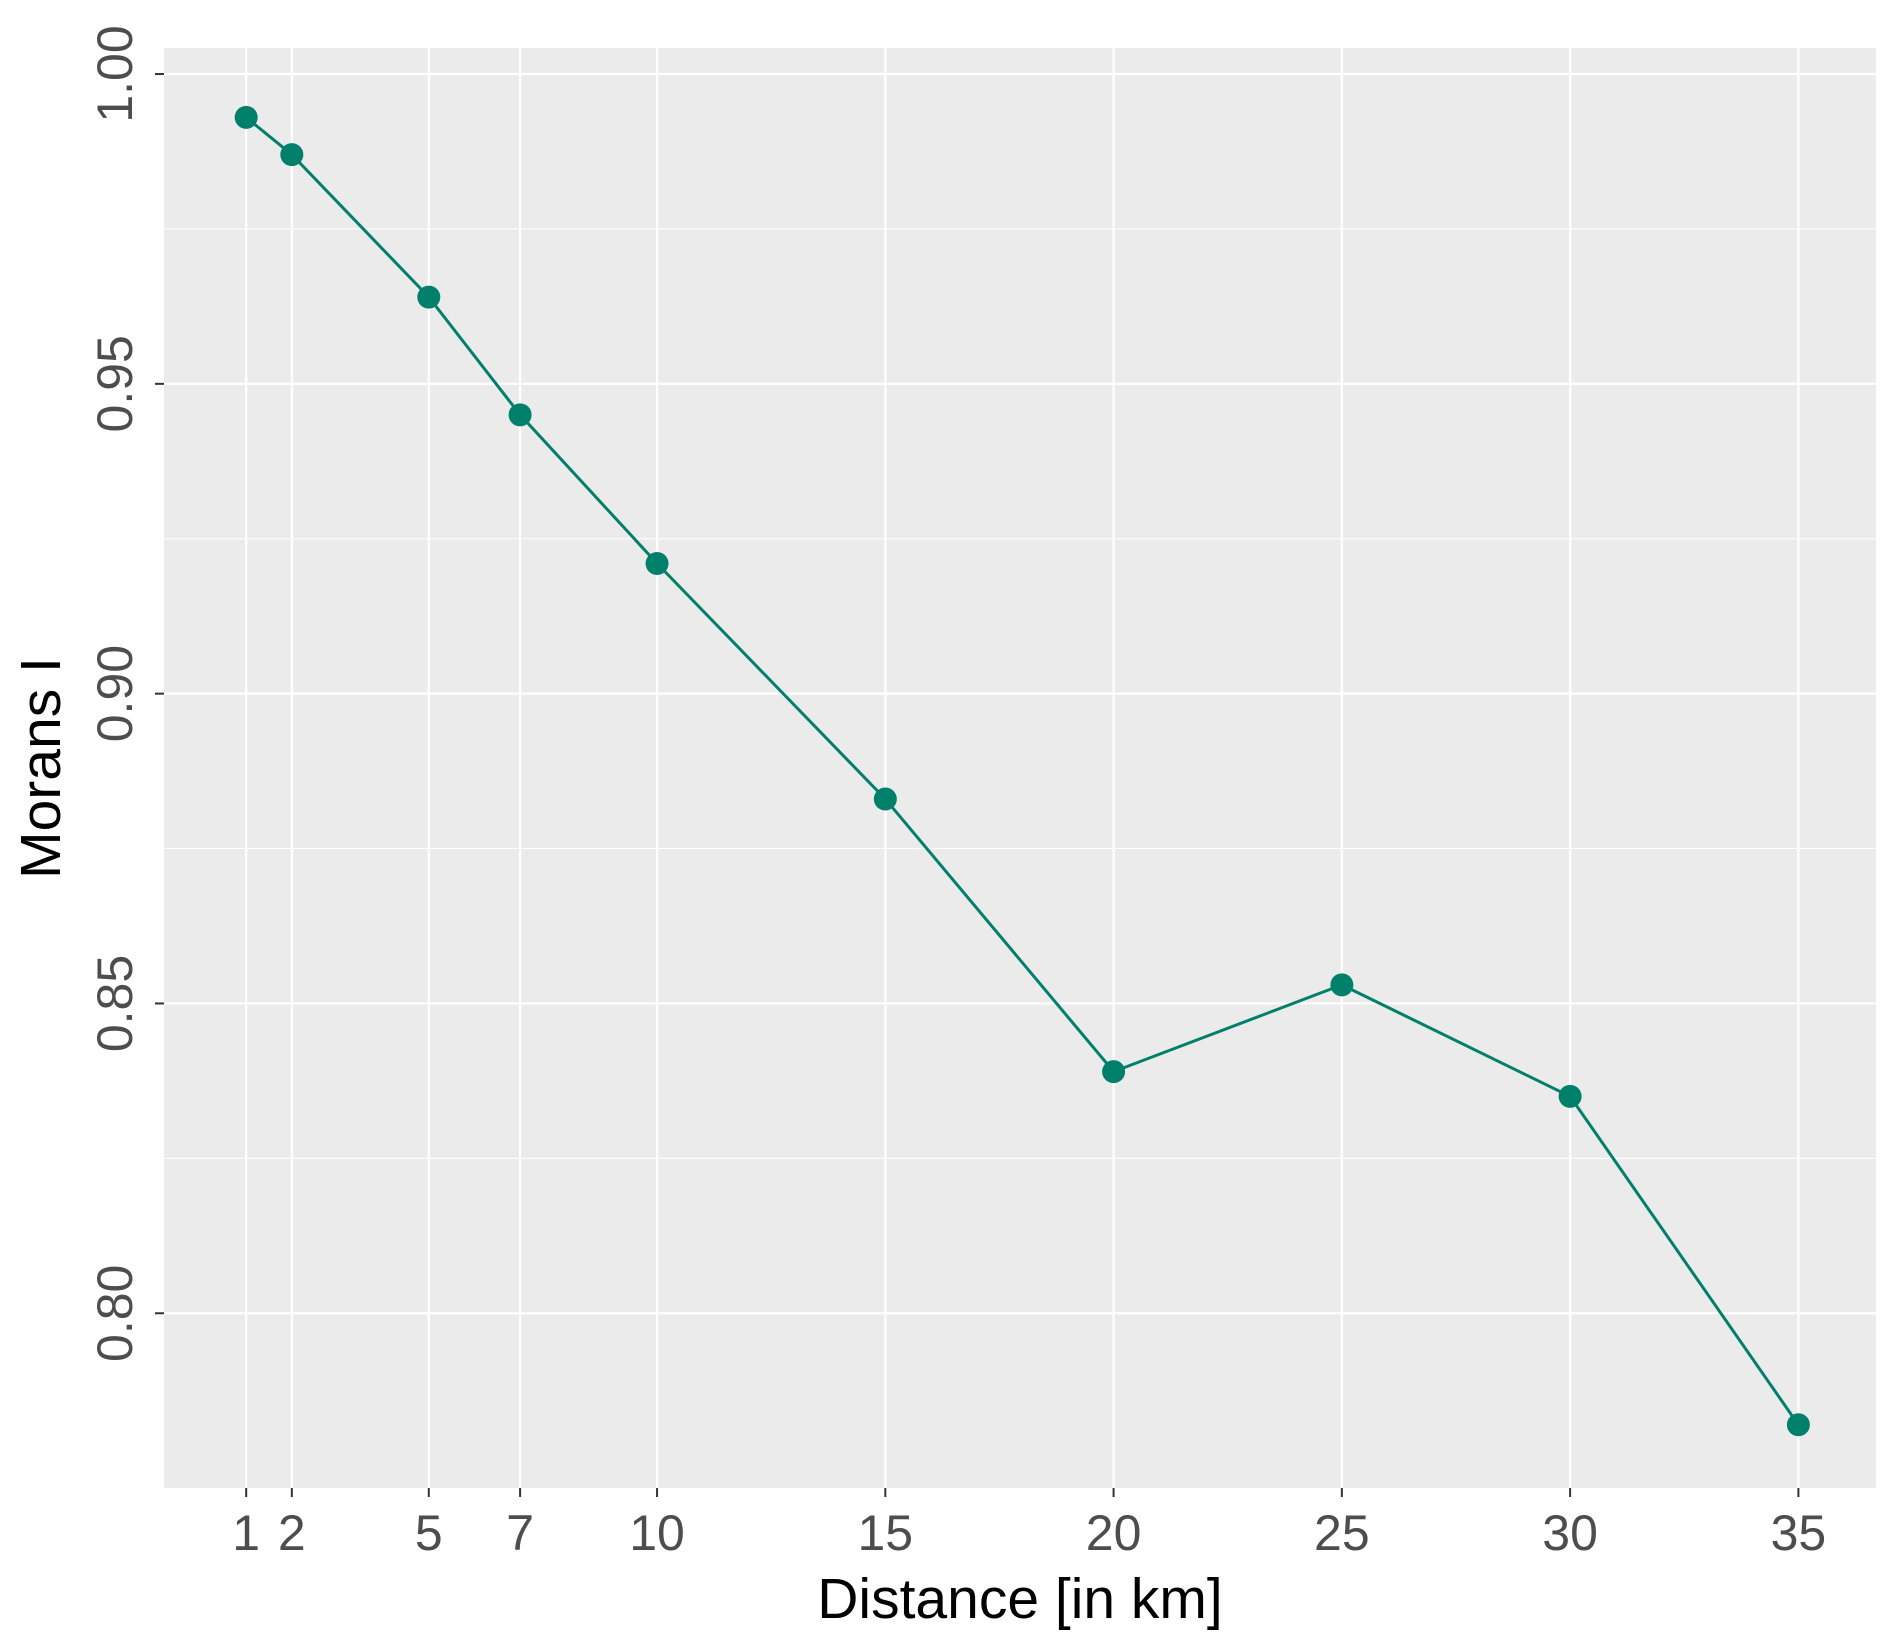 This screenshot has height=1641, width=1892. Describe the element at coordinates (246, 1533) in the screenshot. I see `x-tick-label: 1` at that location.